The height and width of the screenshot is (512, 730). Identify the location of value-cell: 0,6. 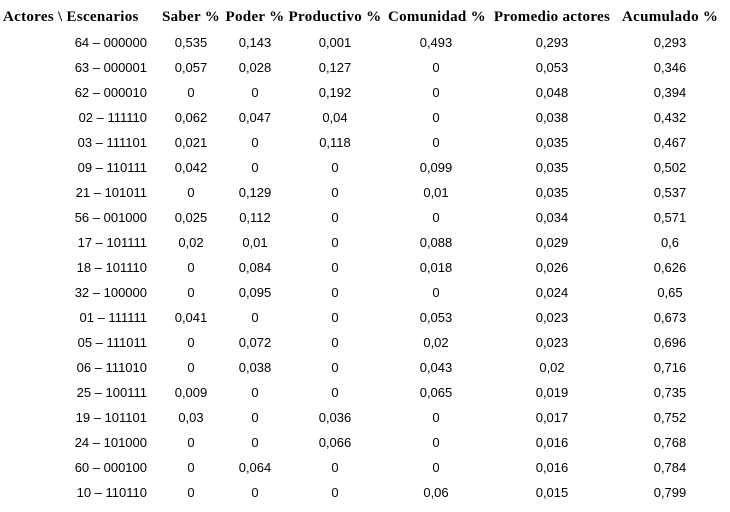
(670, 242).